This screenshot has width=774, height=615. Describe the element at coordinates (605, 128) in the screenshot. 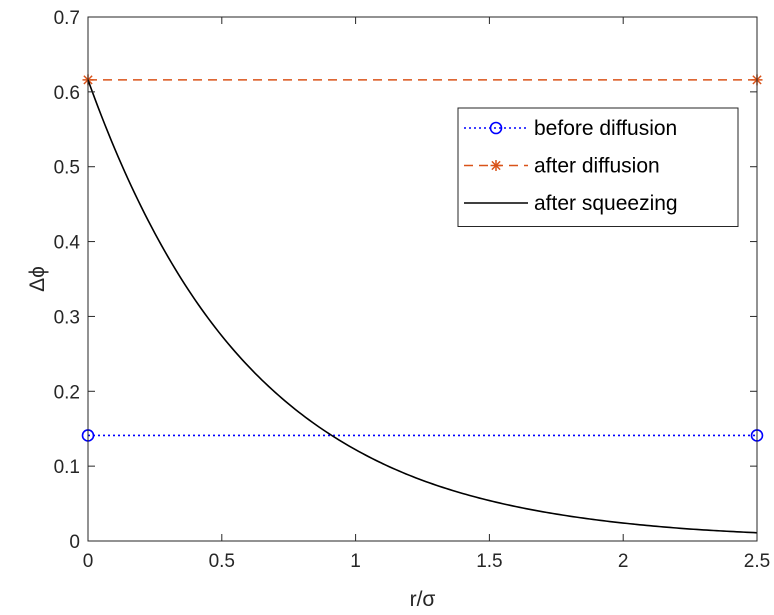

I see `legend-label: before diffusion` at that location.